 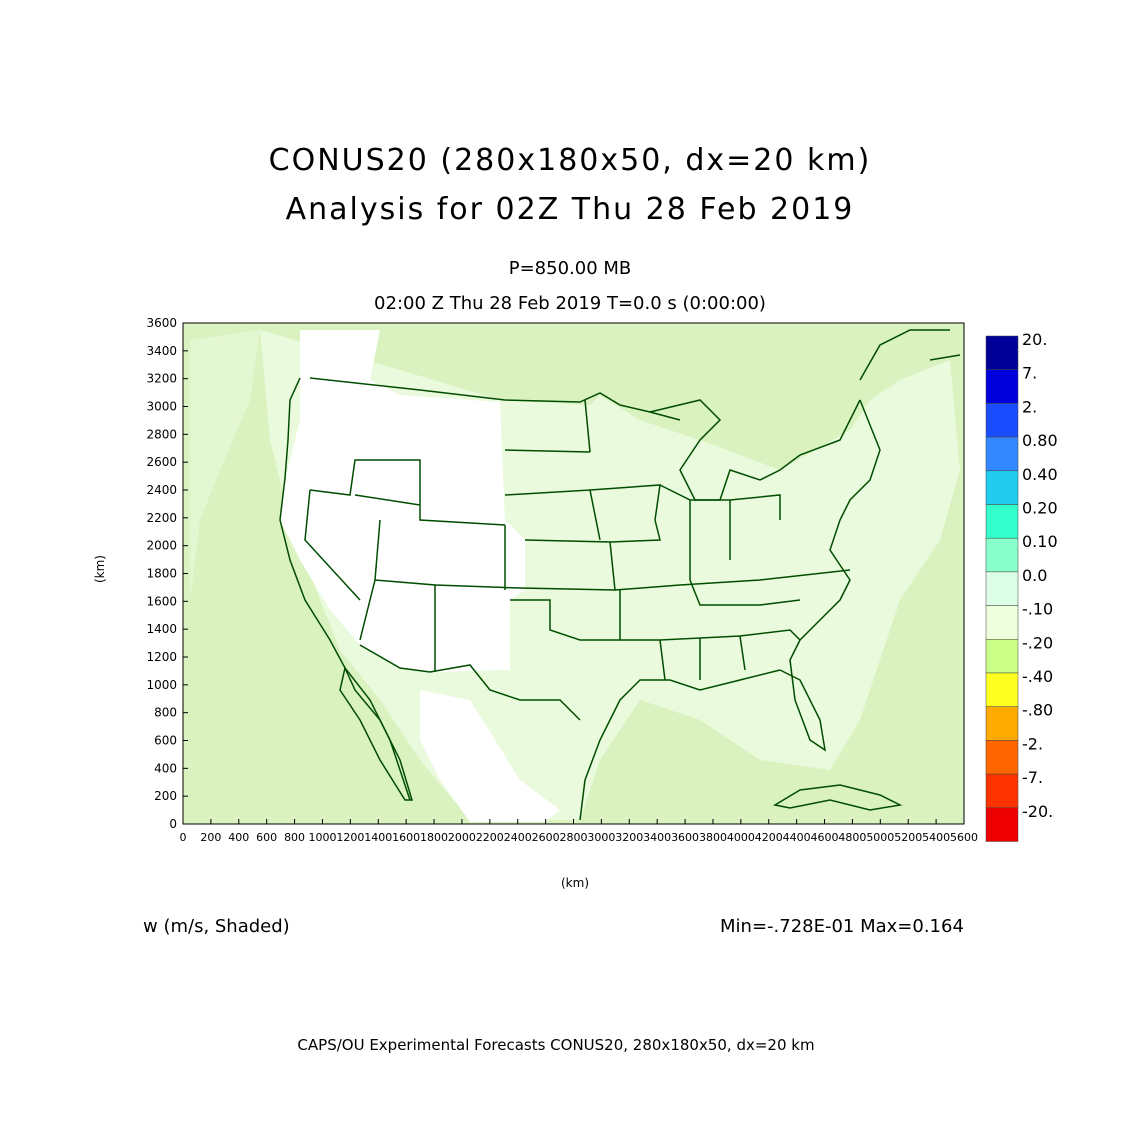 What do you see at coordinates (161, 546) in the screenshot?
I see `y-tick-label: 2000` at bounding box center [161, 546].